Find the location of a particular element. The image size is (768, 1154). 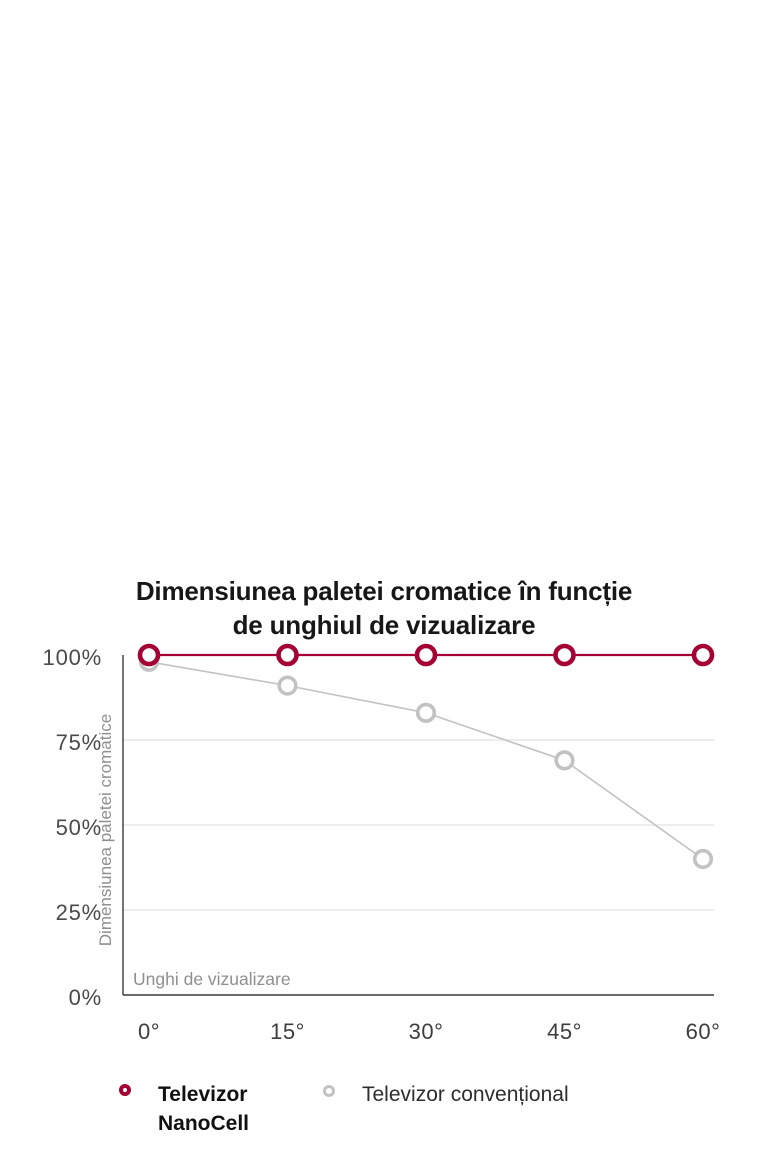

x-tick-label: 0° is located at coordinates (149, 1031).